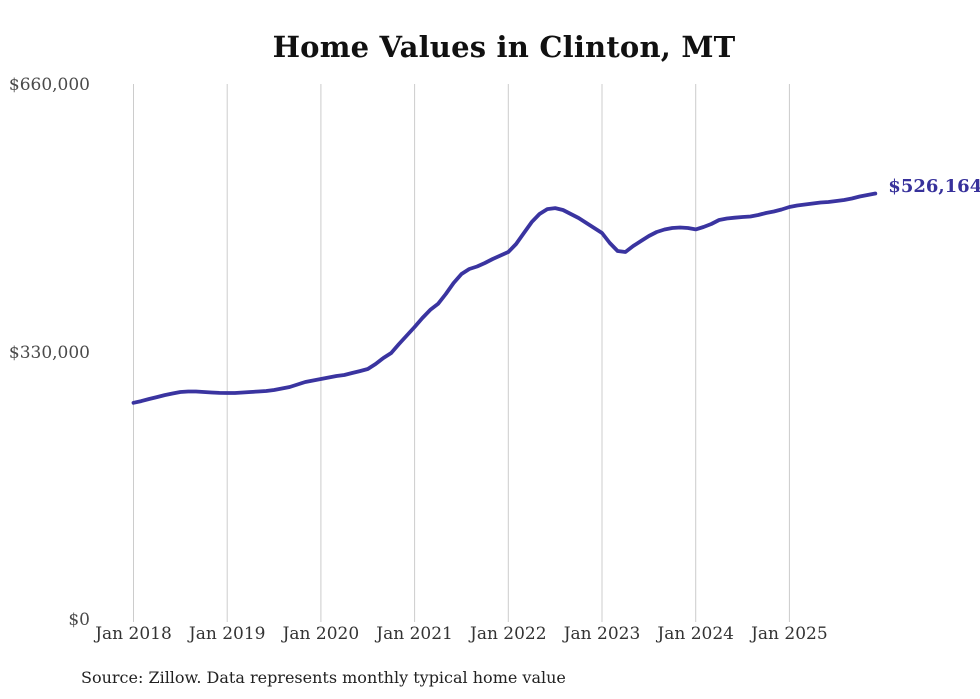 The image size is (980, 699). What do you see at coordinates (695, 634) in the screenshot?
I see `x-axis-tick-label: Jan 2024` at bounding box center [695, 634].